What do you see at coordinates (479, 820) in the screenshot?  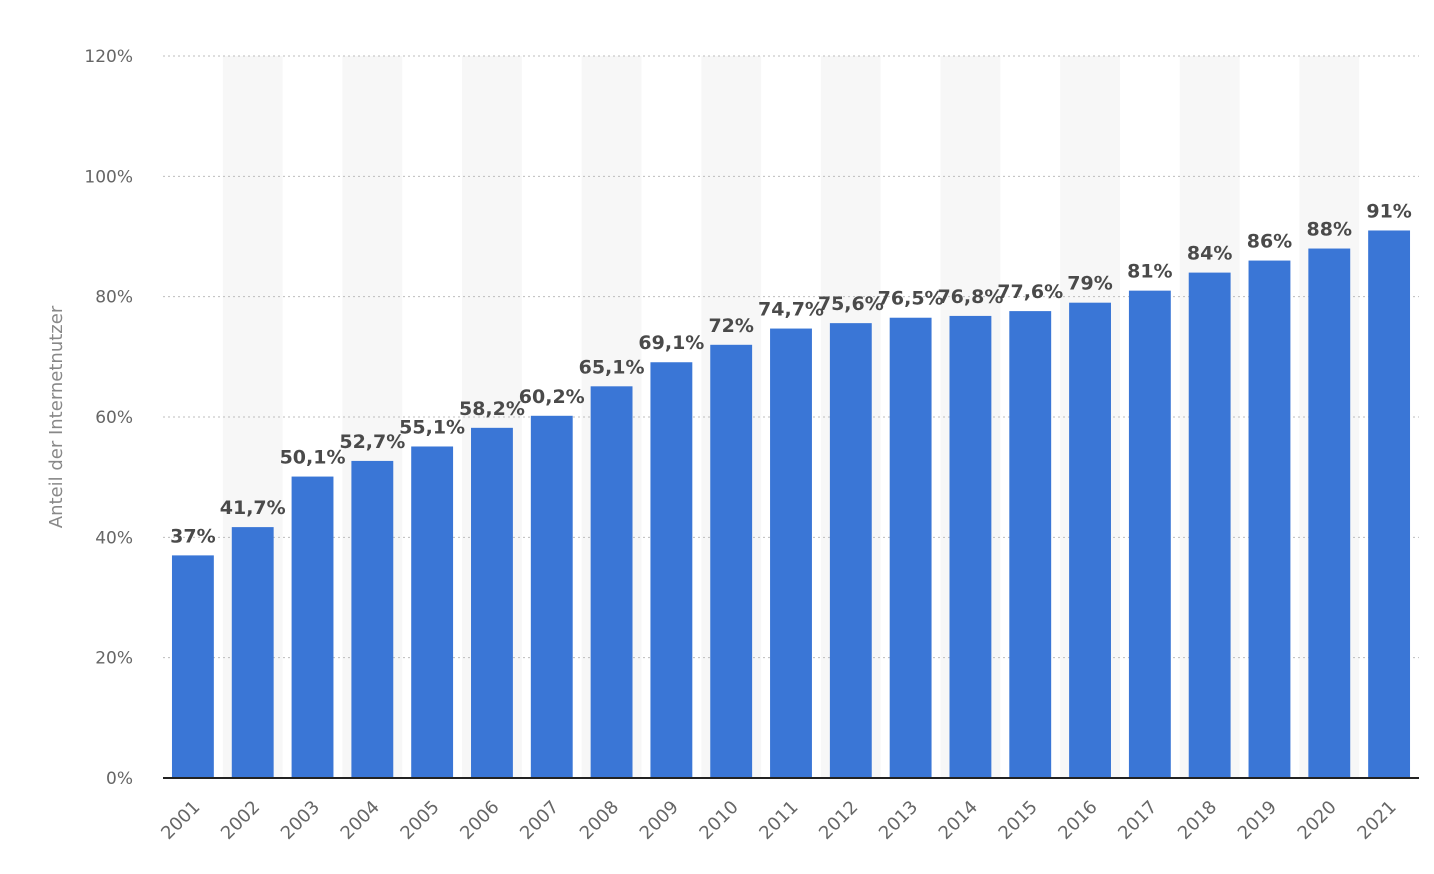 I see `x-tick-label: 2006` at bounding box center [479, 820].